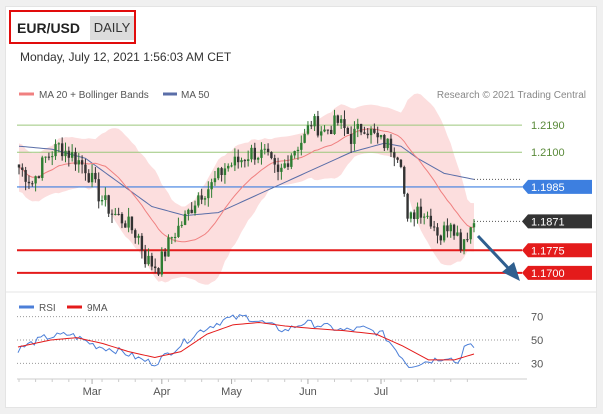 The height and width of the screenshot is (414, 603). What do you see at coordinates (246, 179) in the screenshot?
I see `ma50-path` at bounding box center [246, 179].